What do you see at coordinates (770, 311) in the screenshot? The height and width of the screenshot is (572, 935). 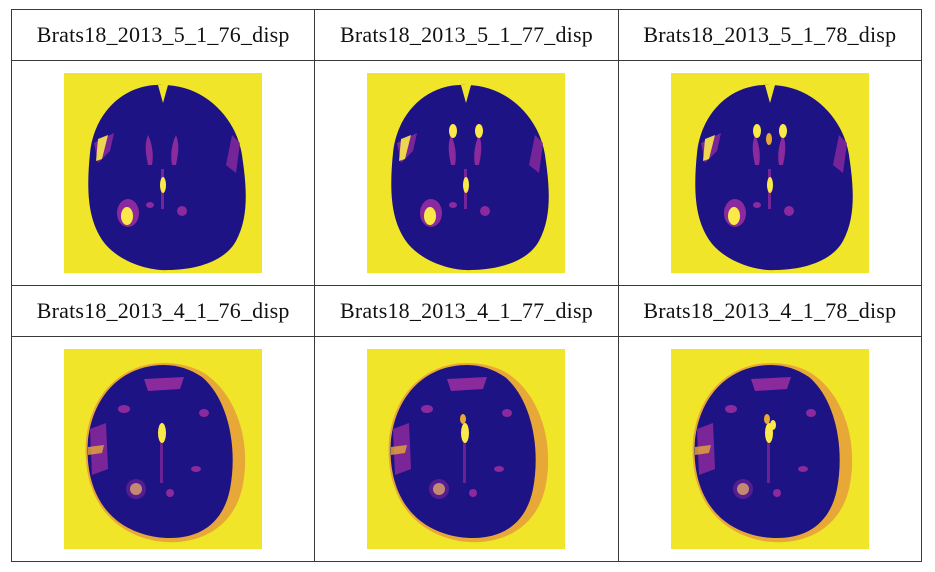 I see `cell-label: Brats18_2013_4_1_78_disp` at bounding box center [770, 311].